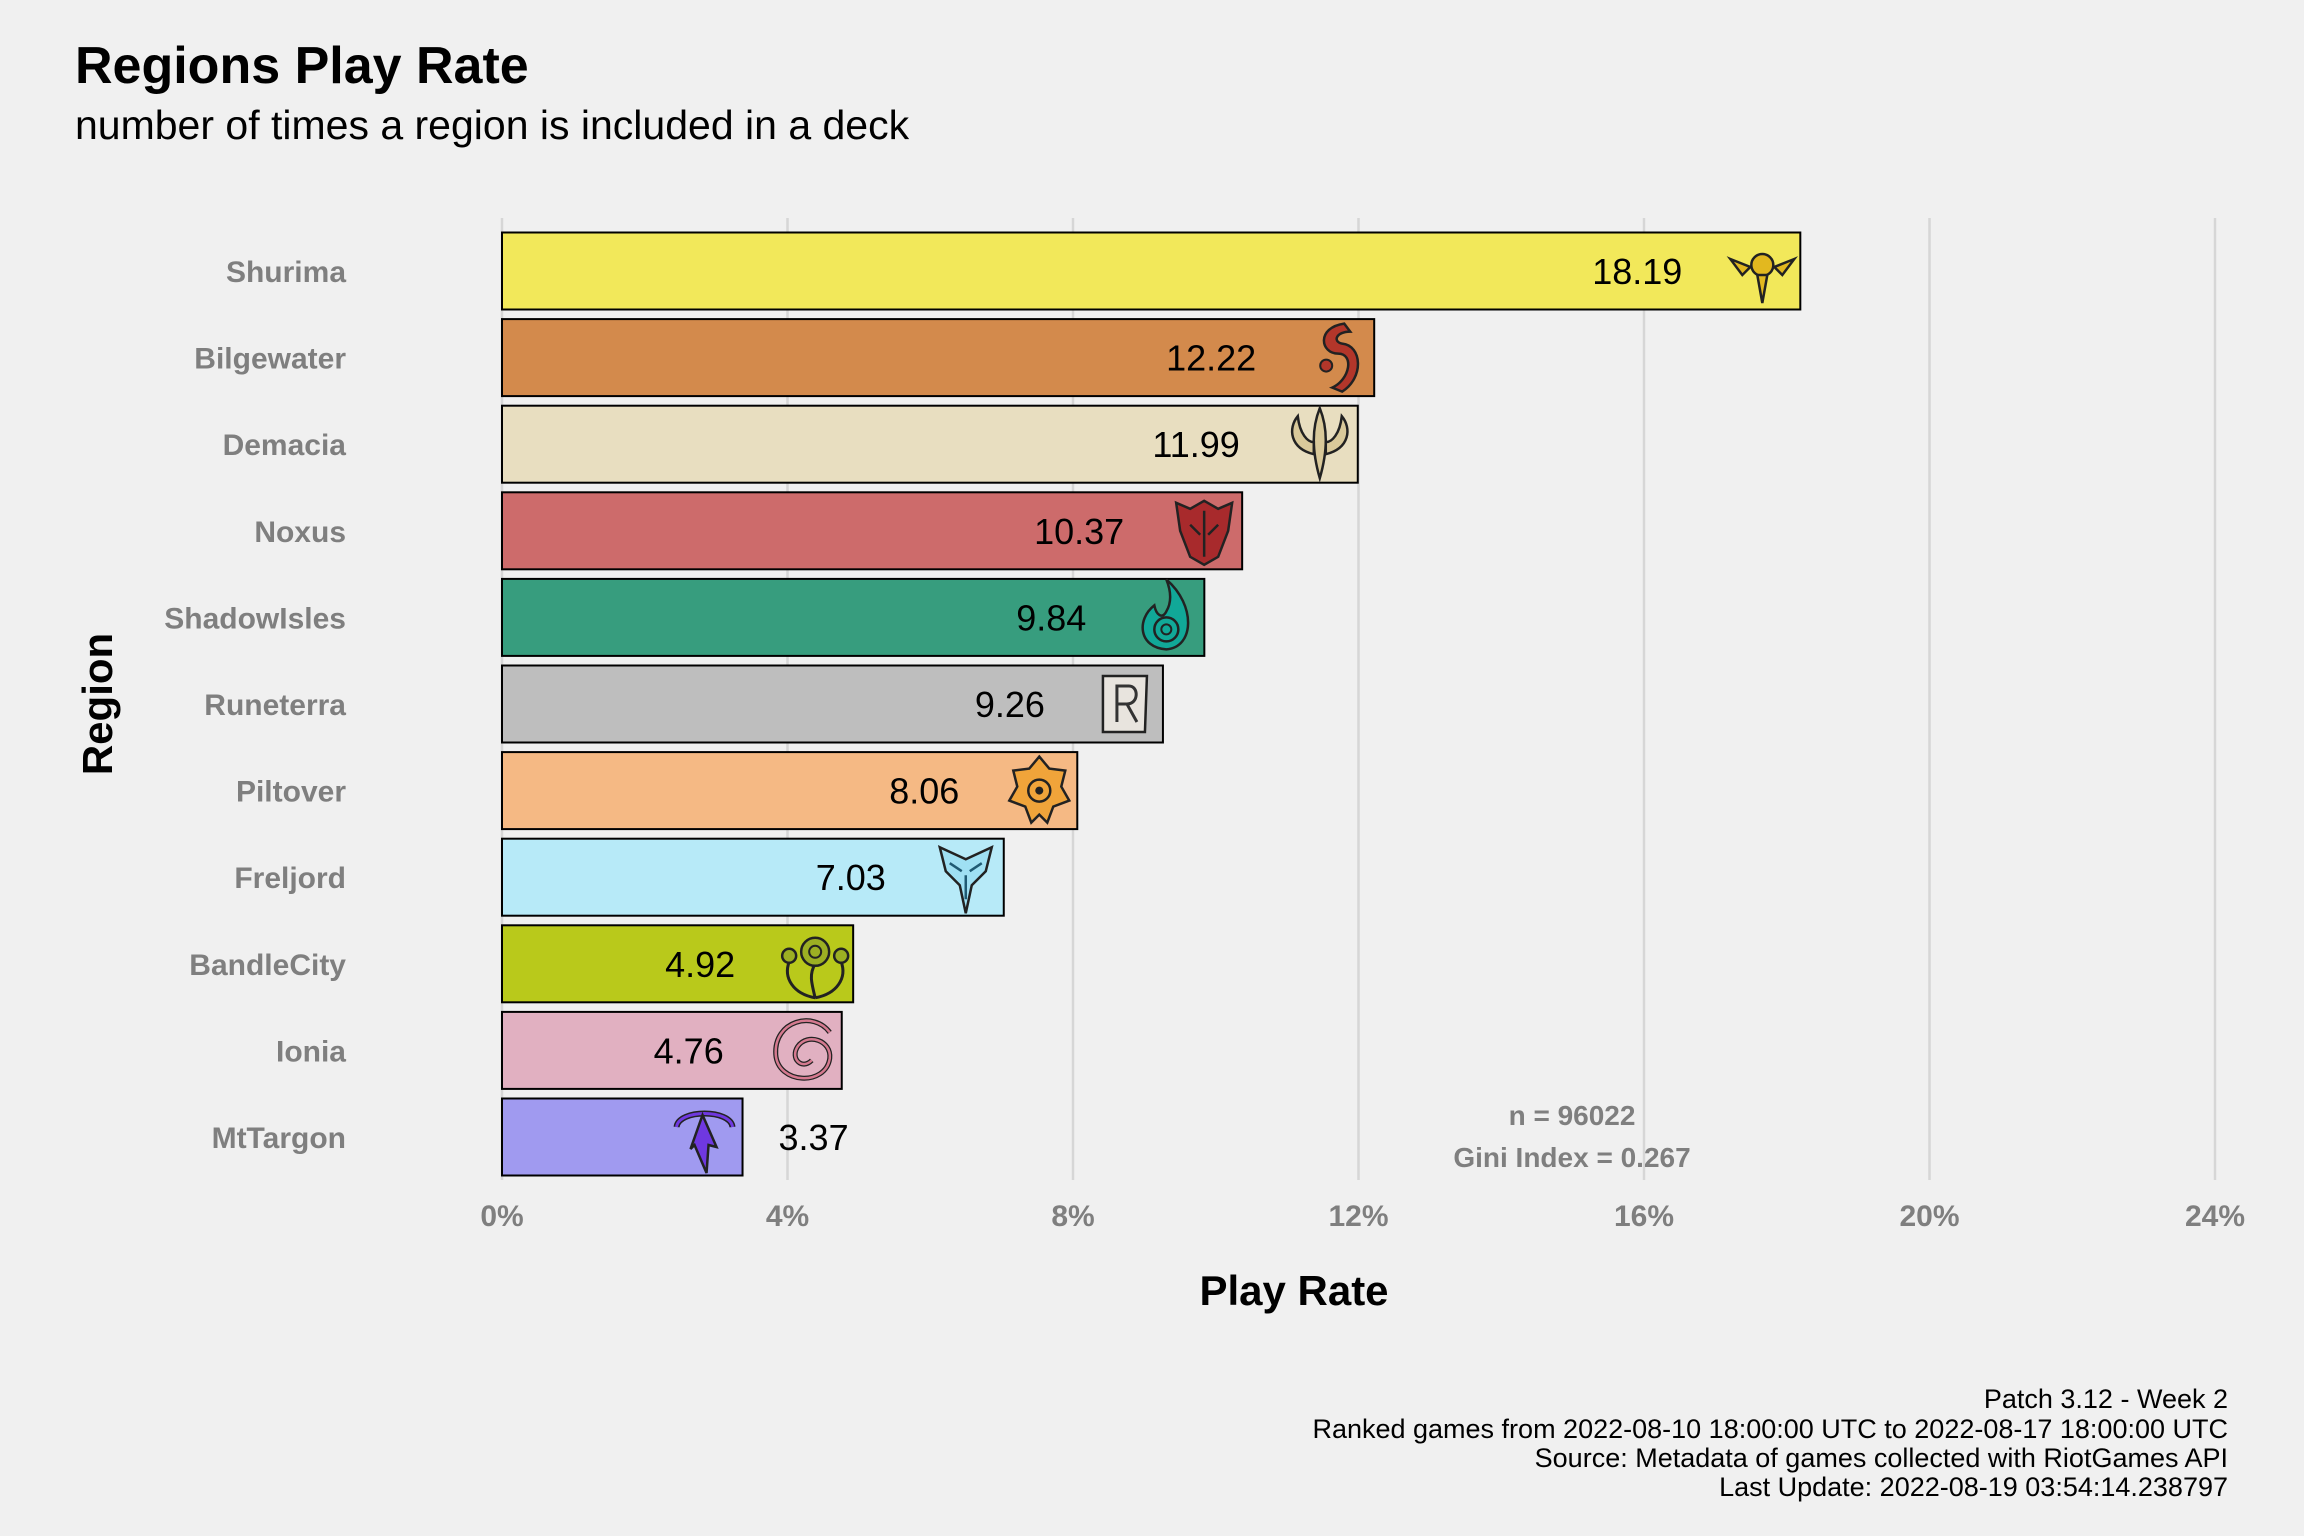  What do you see at coordinates (275, 705) in the screenshot?
I see `category-label: Runeterra` at bounding box center [275, 705].